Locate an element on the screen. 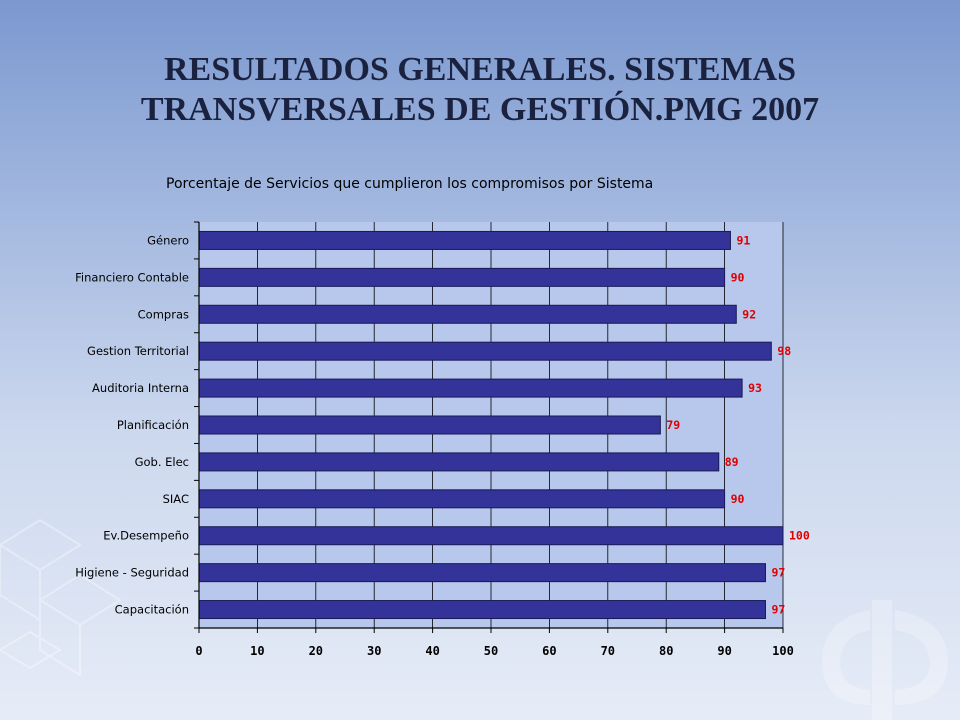  x-tick-label-30: 30 is located at coordinates (374, 651).